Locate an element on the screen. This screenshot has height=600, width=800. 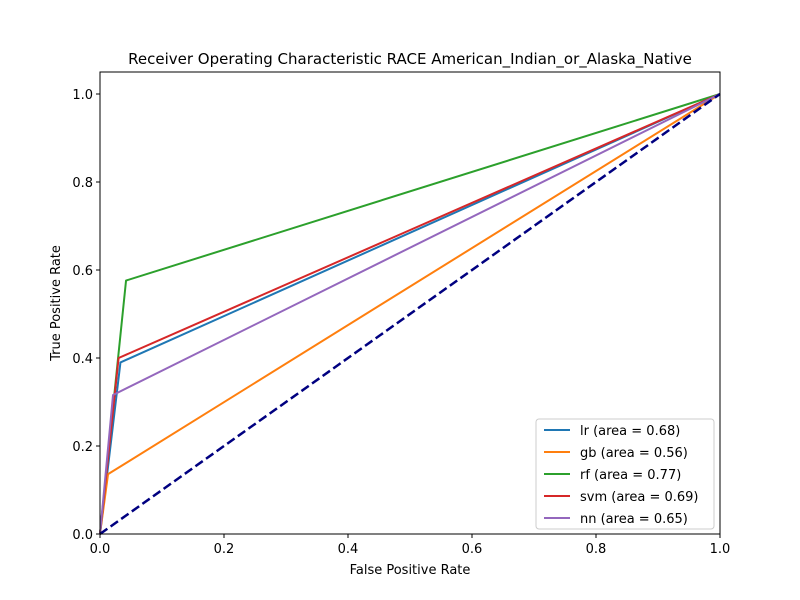
legend-label-3: svm (area = 0.69) is located at coordinates (639, 497).